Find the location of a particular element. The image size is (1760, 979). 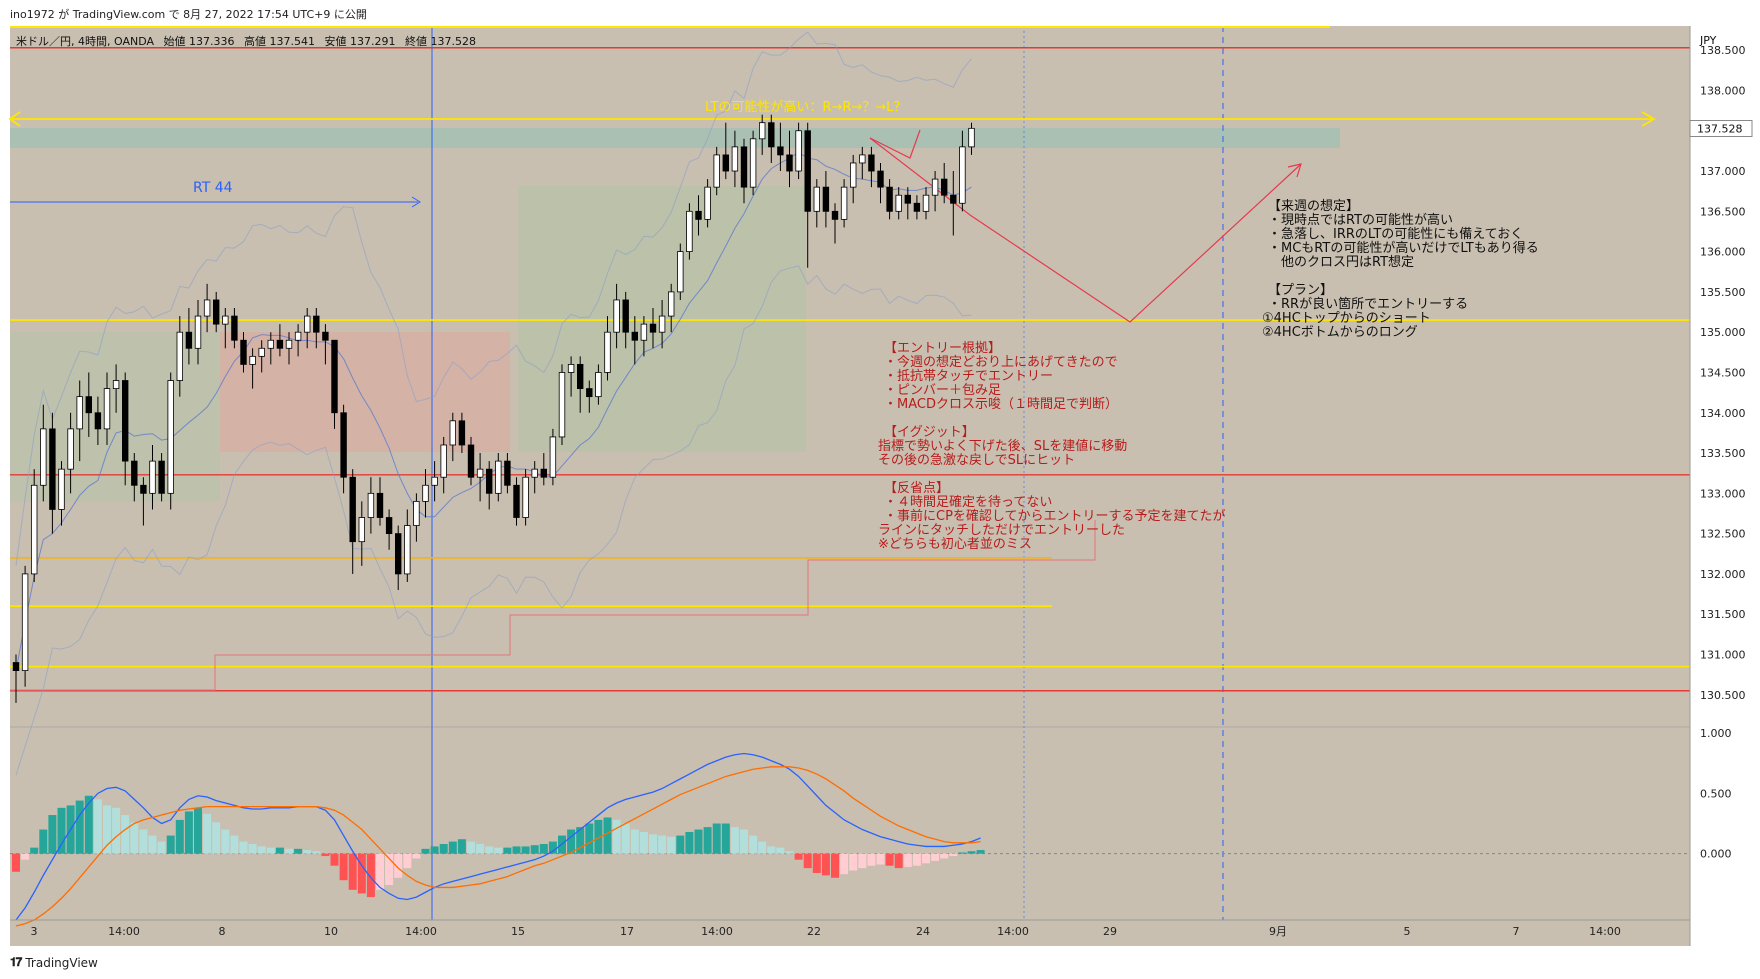

reflect-line: 【反省点】 is located at coordinates (916, 488).